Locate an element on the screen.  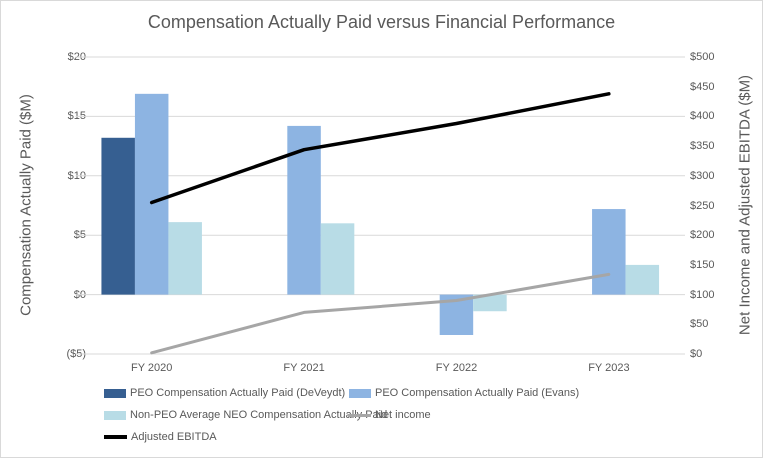
right-axis-tick: $500 is located at coordinates (702, 57).